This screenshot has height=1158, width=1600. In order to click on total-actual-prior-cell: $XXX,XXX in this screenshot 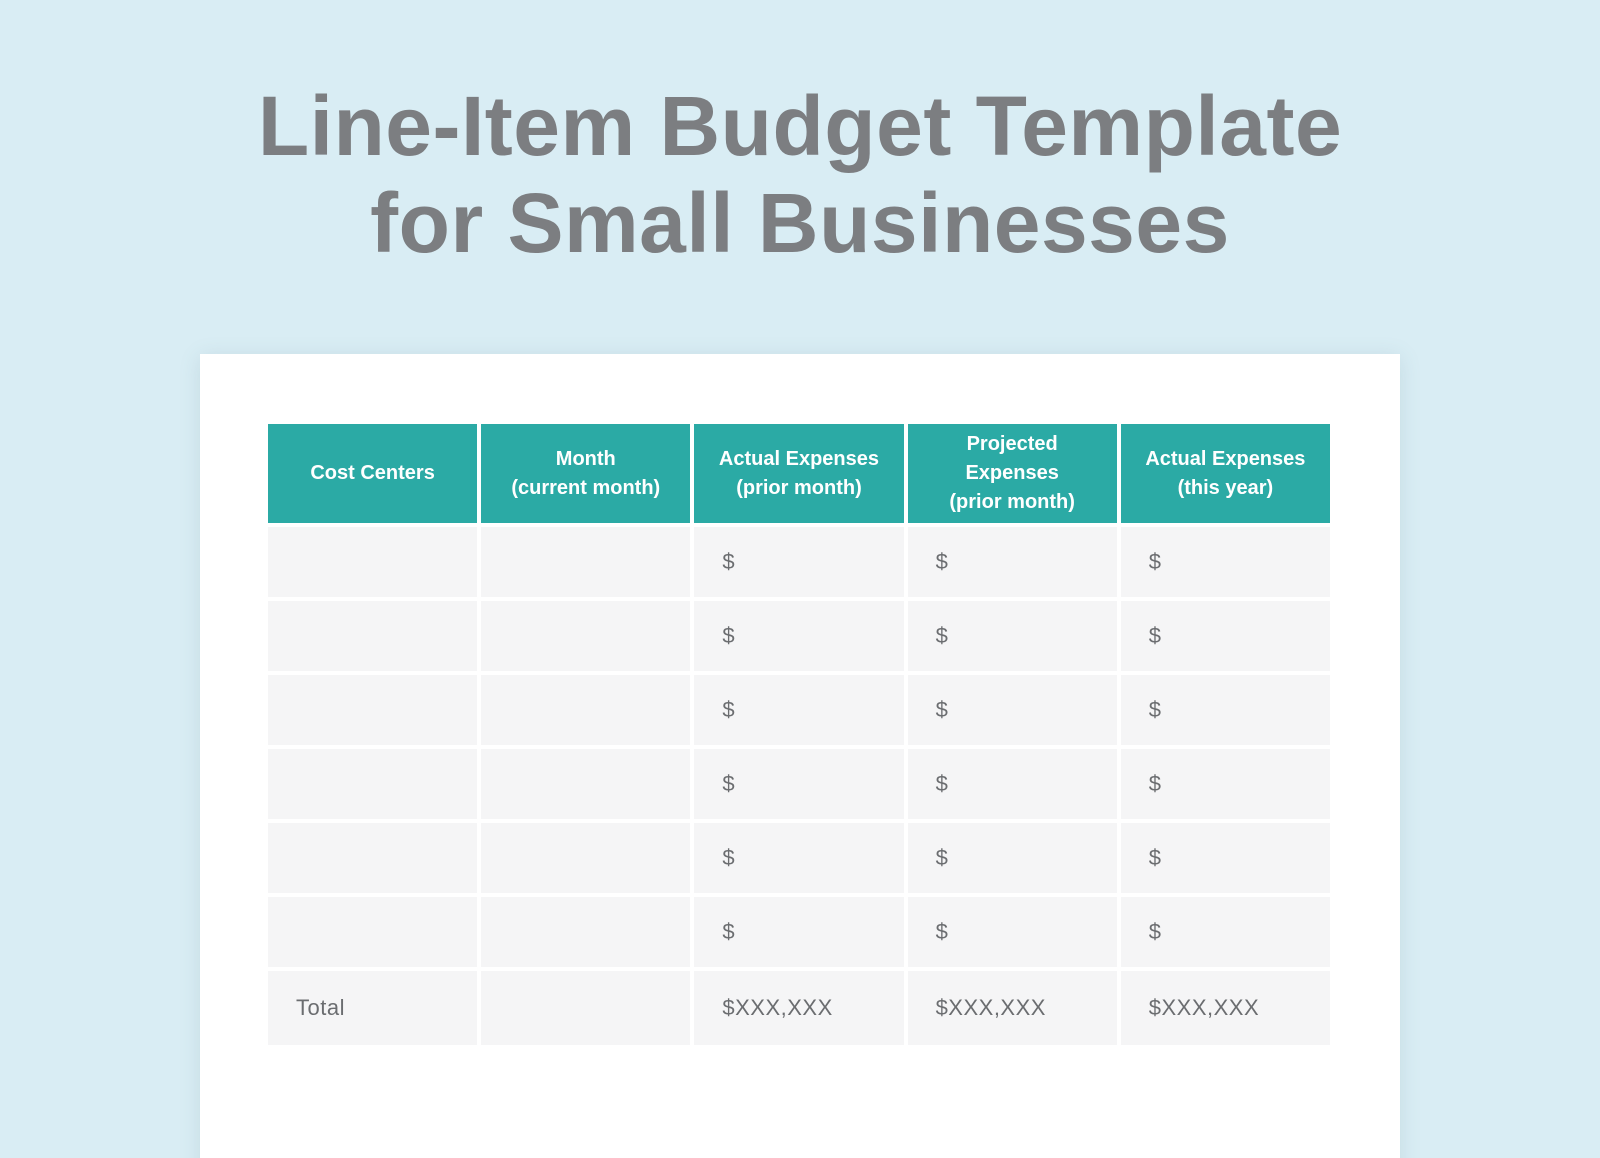, I will do `click(799, 1008)`.